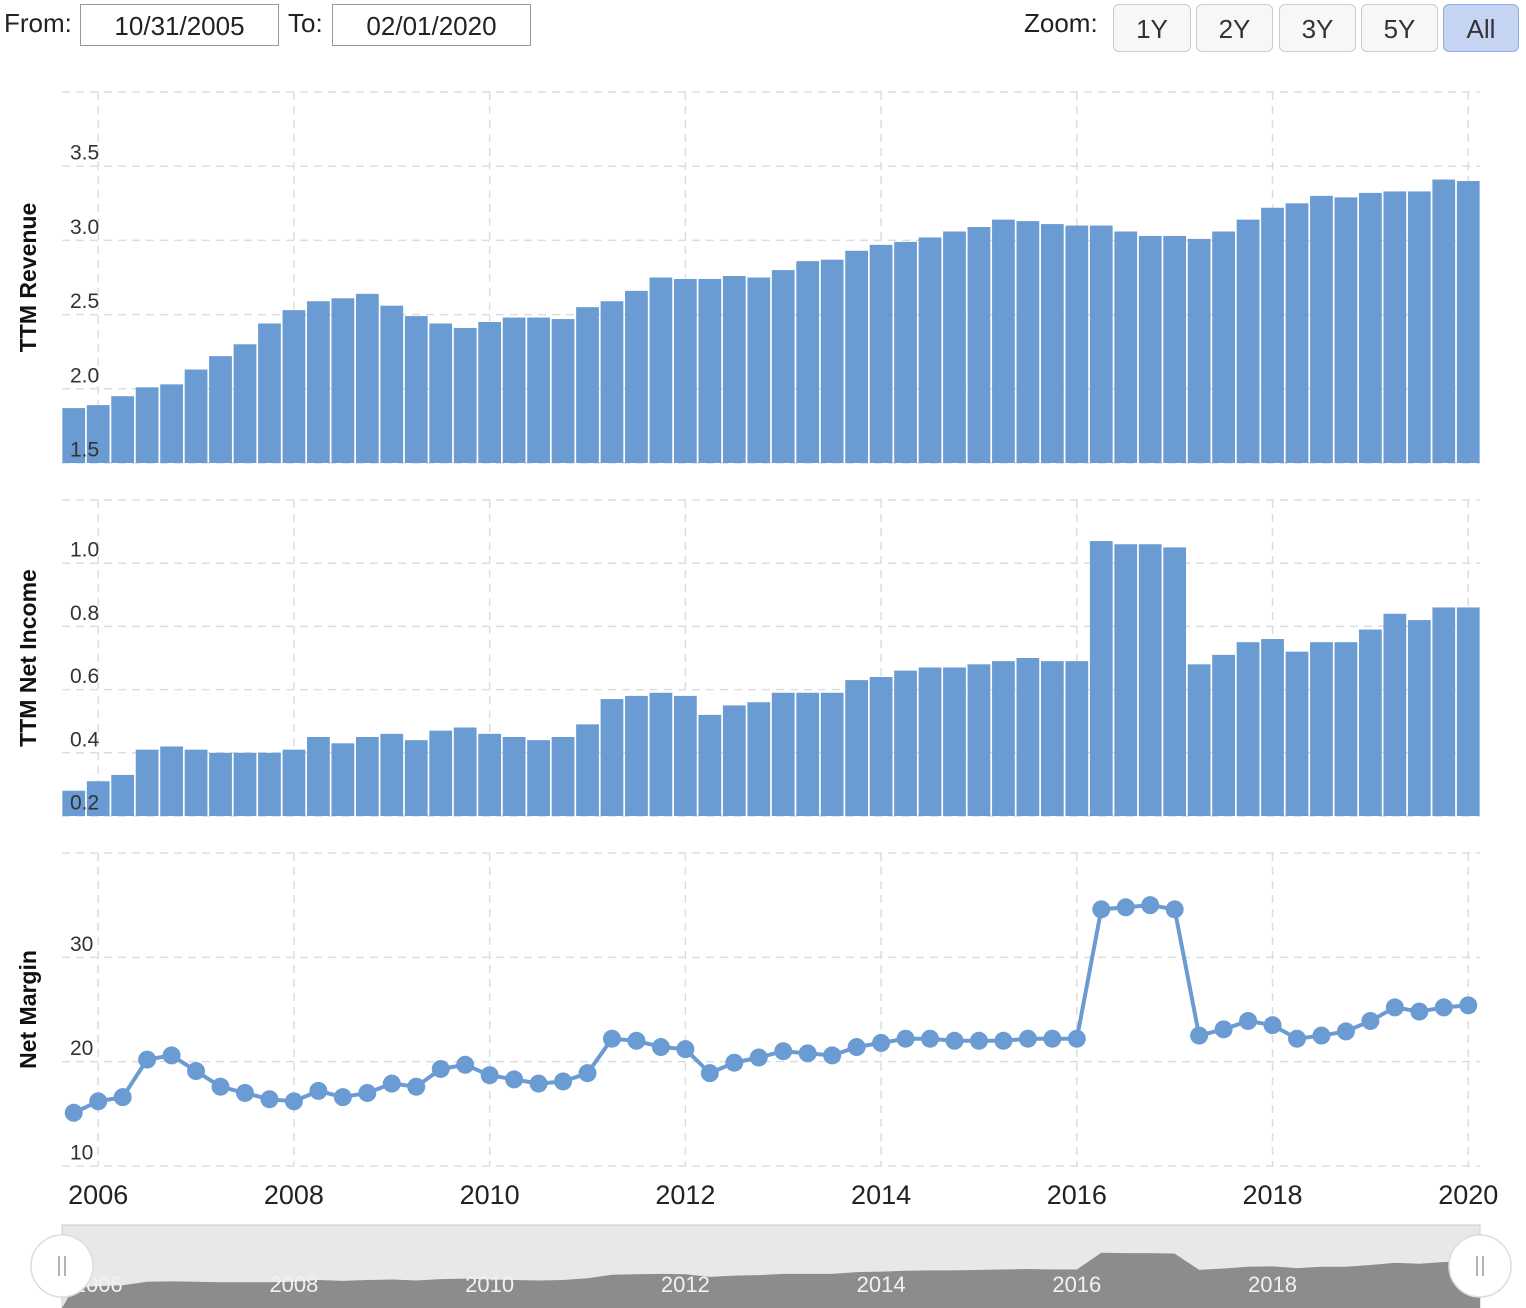  What do you see at coordinates (81, 944) in the screenshot?
I see `y-tick-label: 30` at bounding box center [81, 944].